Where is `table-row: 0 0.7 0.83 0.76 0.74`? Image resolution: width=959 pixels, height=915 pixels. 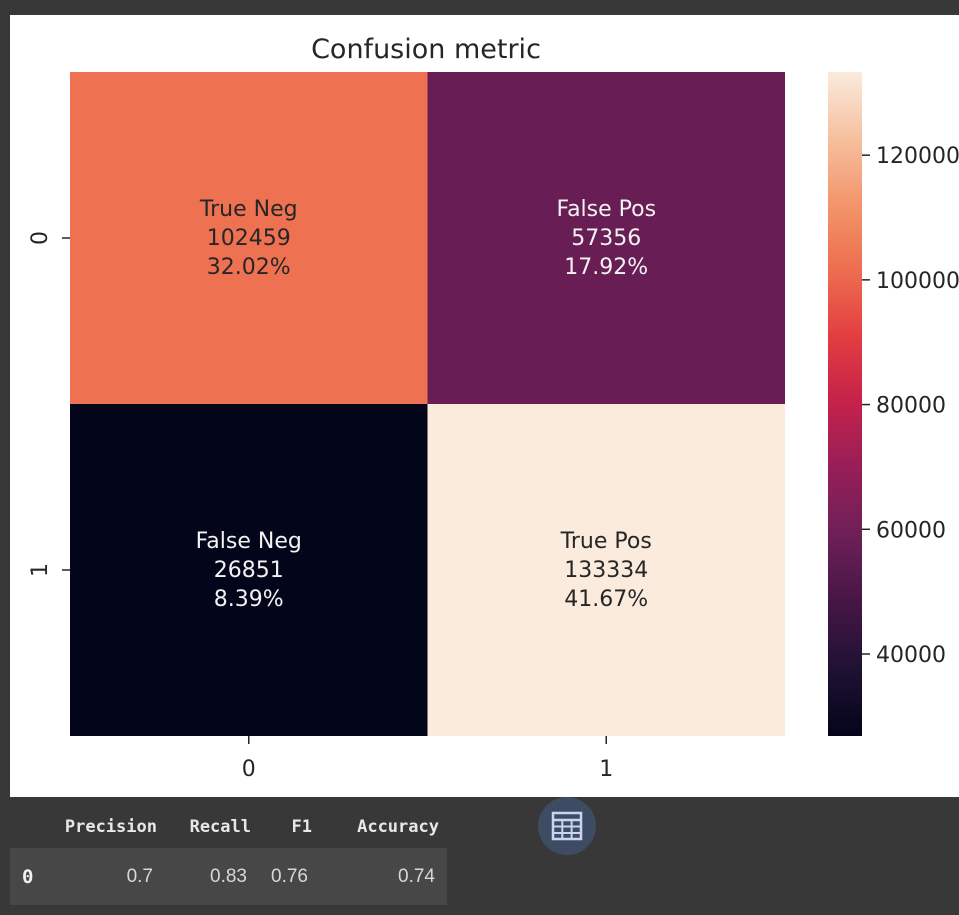 table-row: 0 0.7 0.83 0.76 0.74 is located at coordinates (228, 876).